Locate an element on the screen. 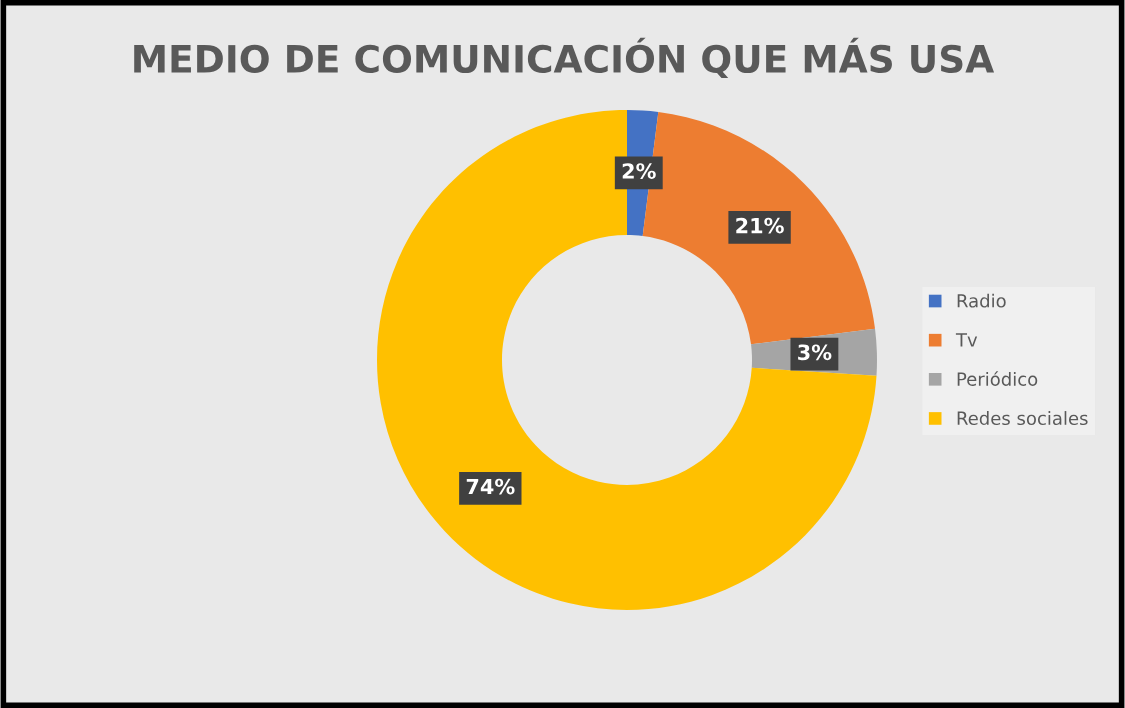 The width and height of the screenshot is (1125, 708). data-label: 3% is located at coordinates (815, 352).